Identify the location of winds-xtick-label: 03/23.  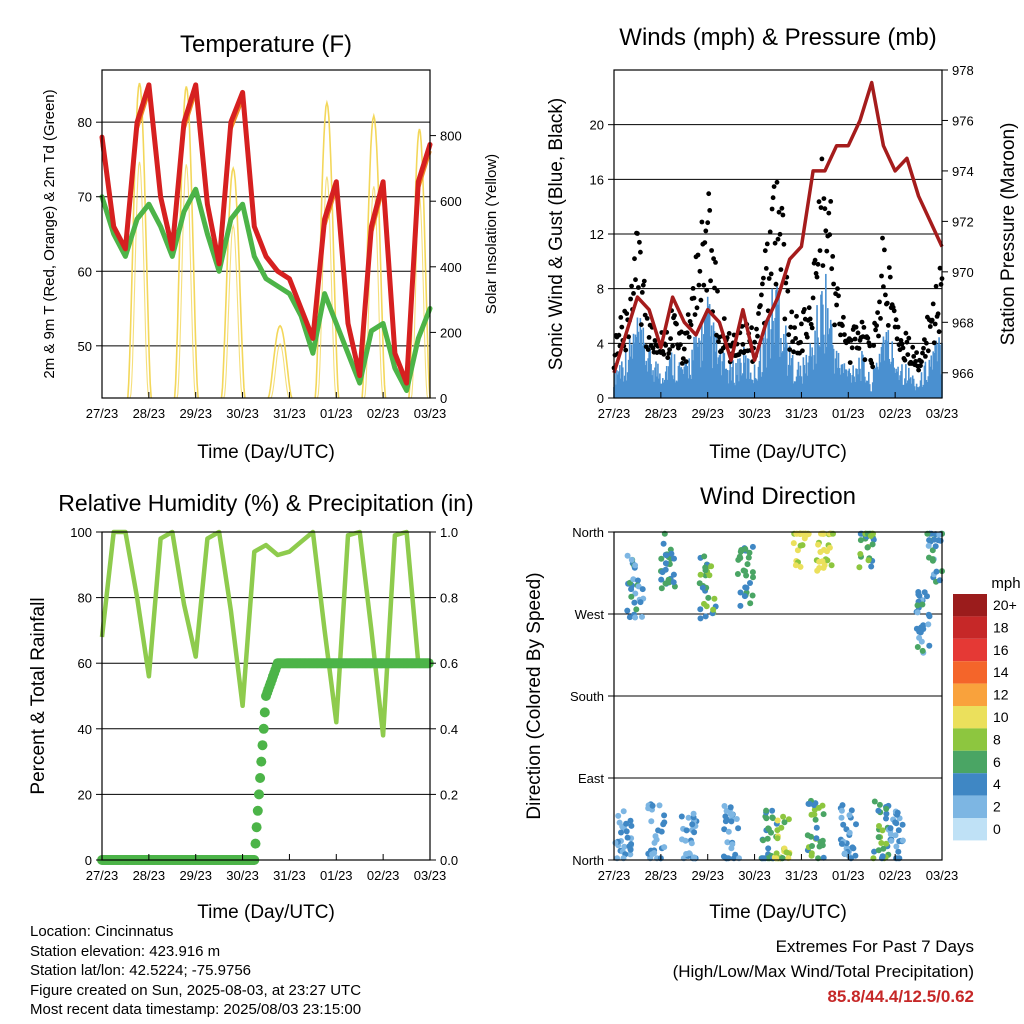
(942, 413).